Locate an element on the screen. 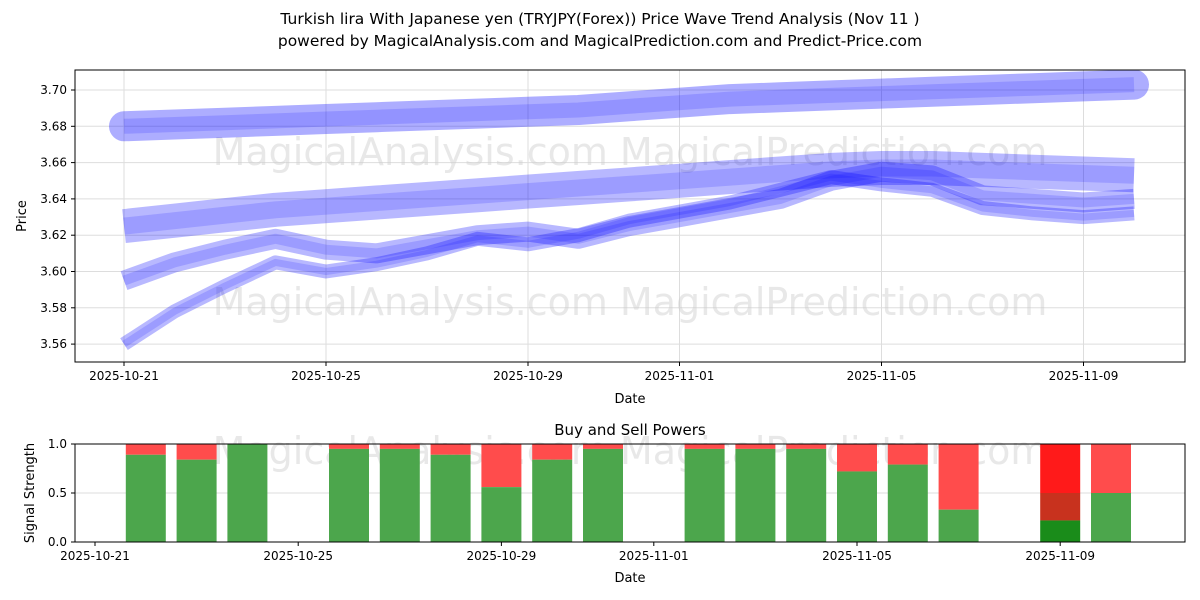  y-tick-label: 3.68 is located at coordinates (53, 126).